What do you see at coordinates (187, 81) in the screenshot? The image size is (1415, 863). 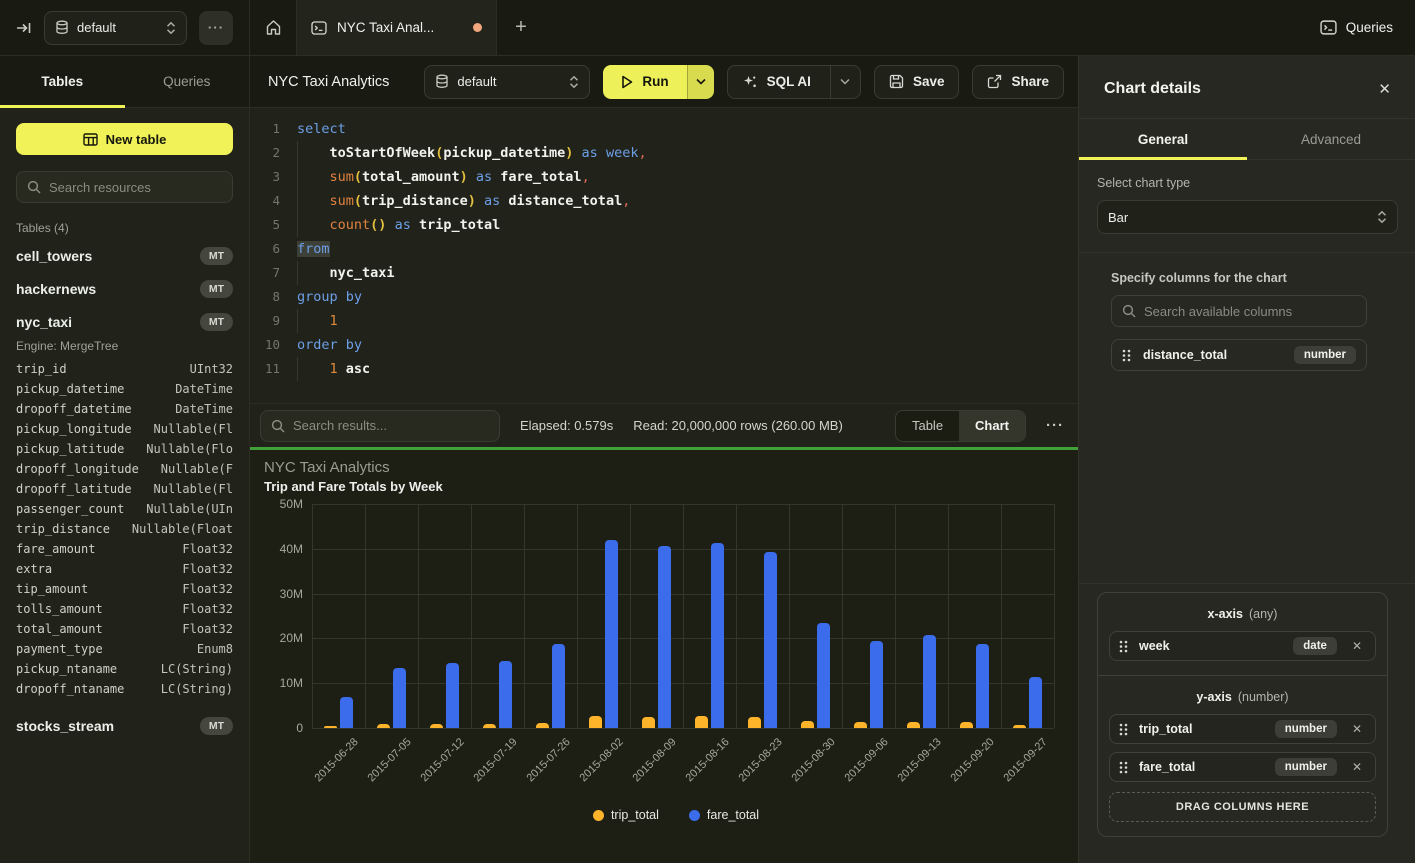 I see `sidebar-tab-queries: Queries` at bounding box center [187, 81].